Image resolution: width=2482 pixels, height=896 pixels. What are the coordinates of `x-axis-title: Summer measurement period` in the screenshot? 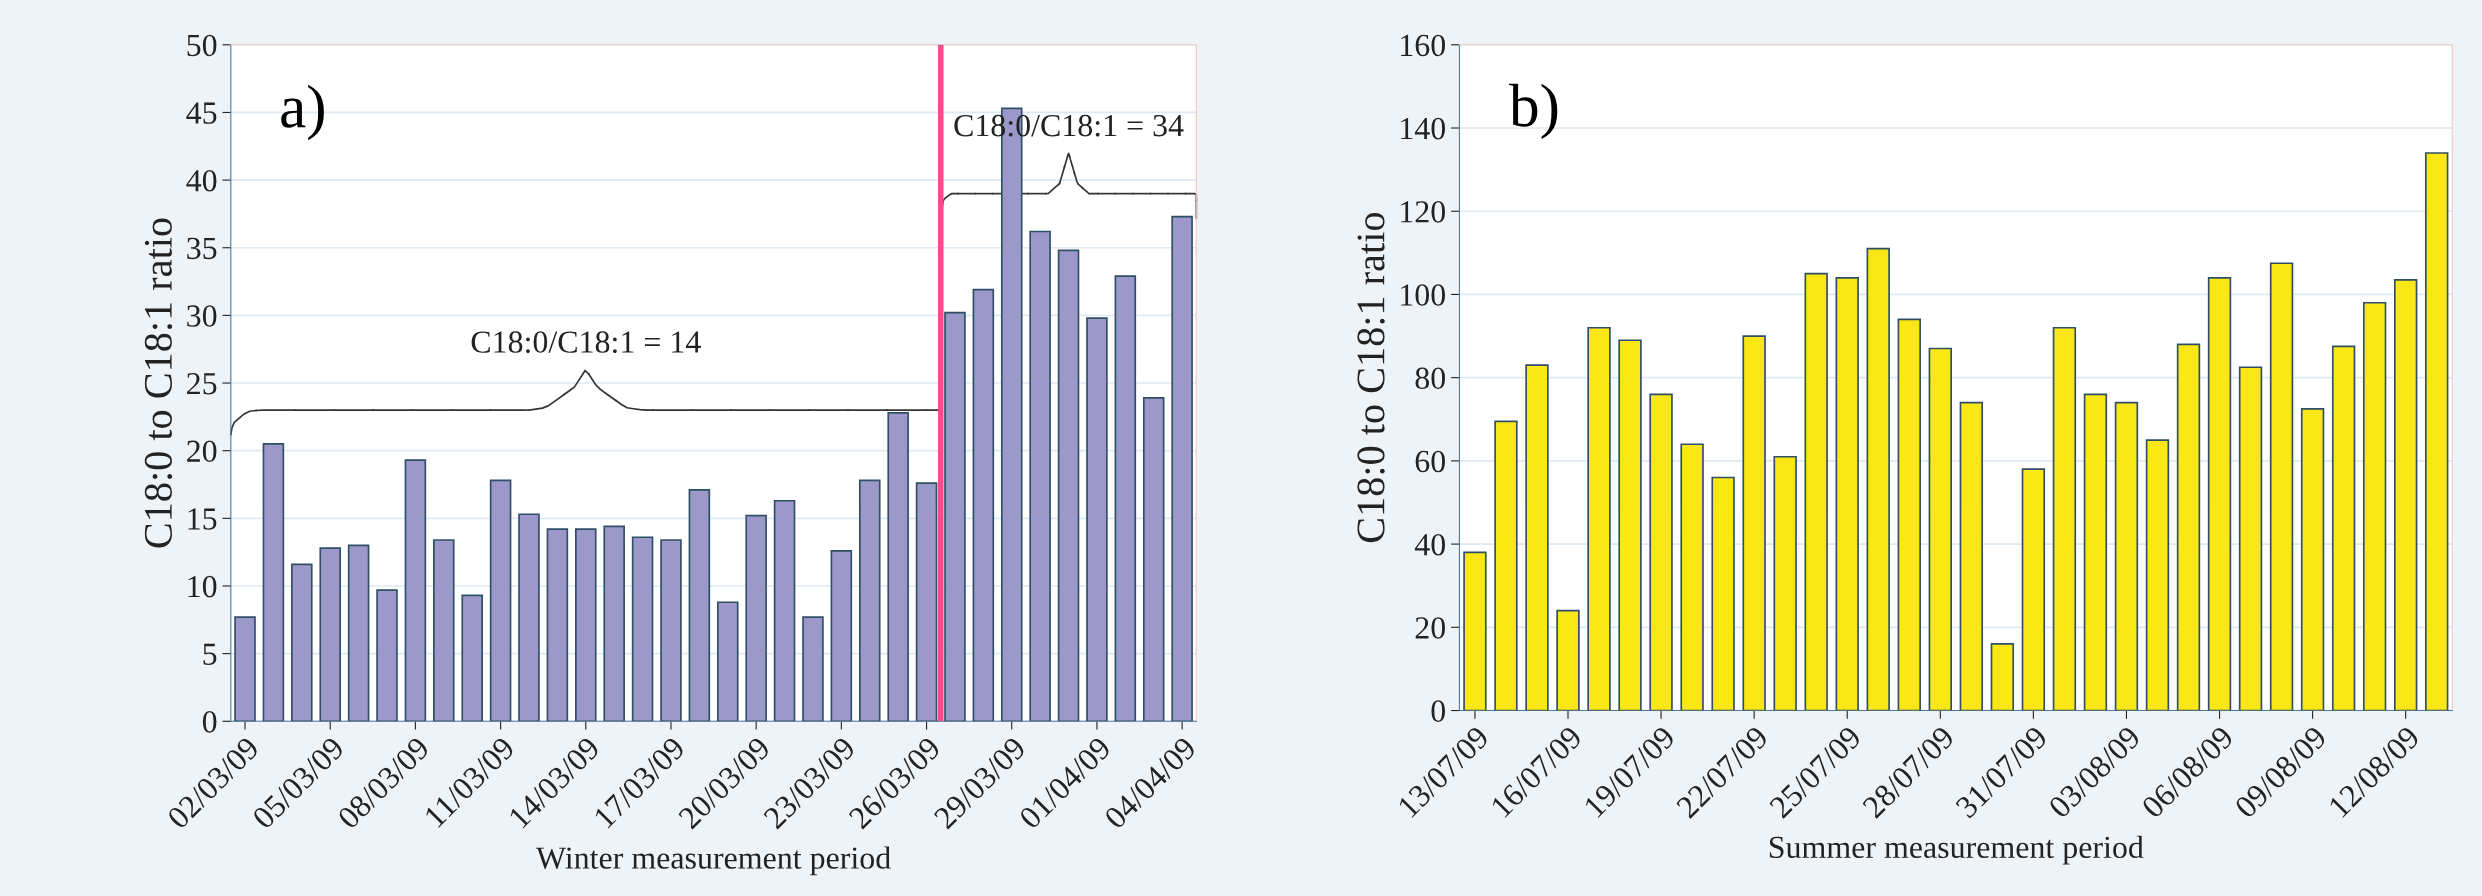 It's located at (1956, 850).